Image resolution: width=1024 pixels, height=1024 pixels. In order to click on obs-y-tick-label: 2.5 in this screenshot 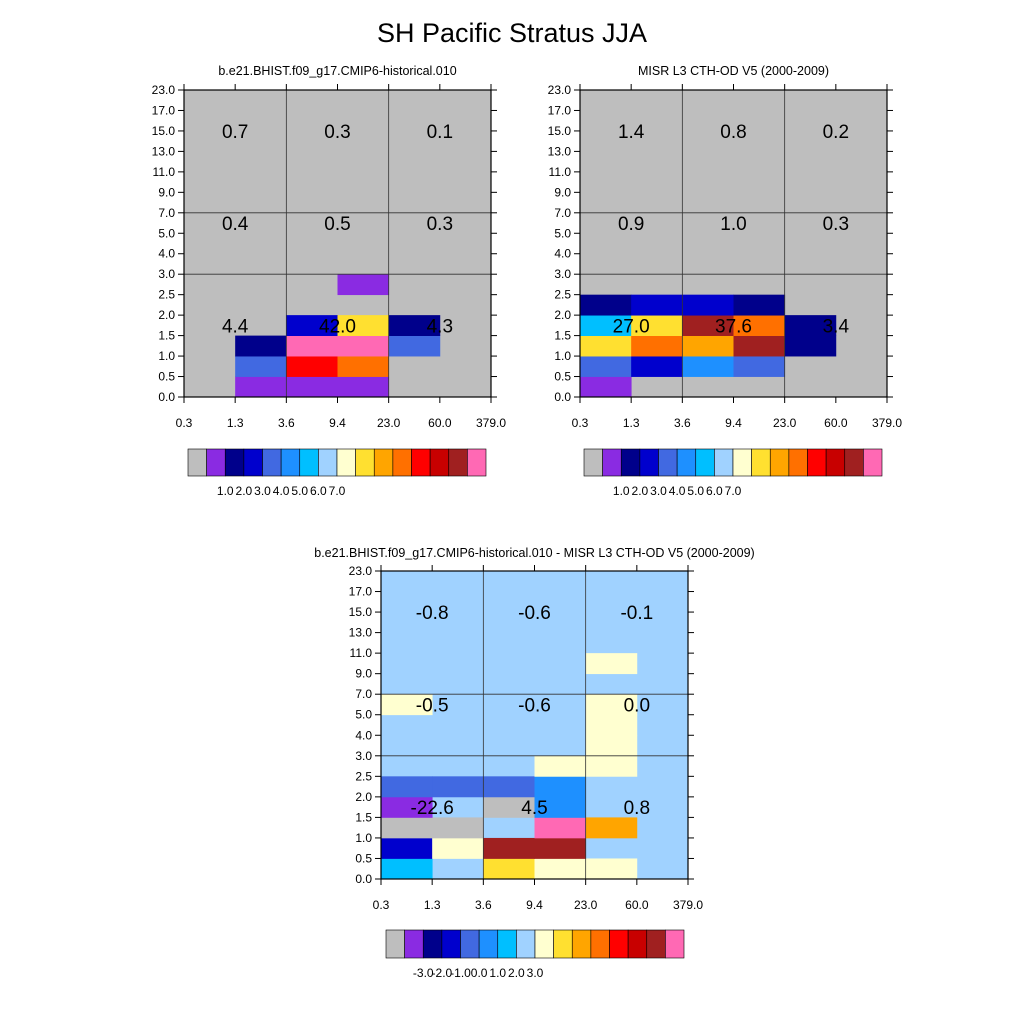, I will do `click(562, 295)`.